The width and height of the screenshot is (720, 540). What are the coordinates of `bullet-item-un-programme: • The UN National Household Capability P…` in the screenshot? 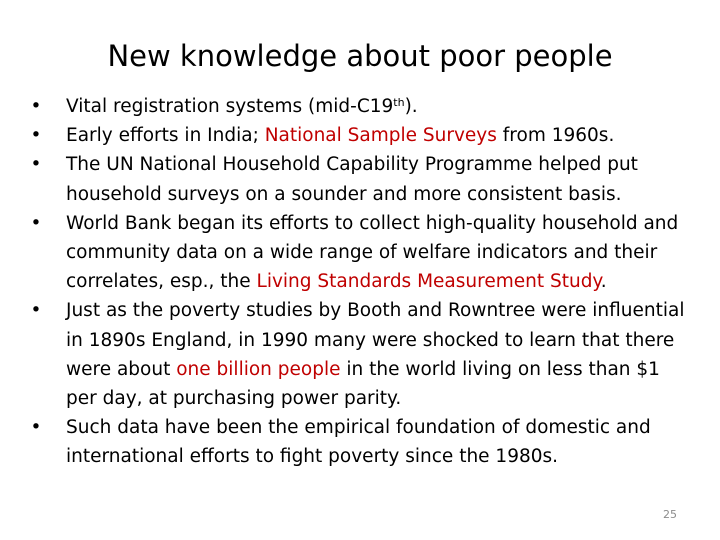 It's located at (362, 179).